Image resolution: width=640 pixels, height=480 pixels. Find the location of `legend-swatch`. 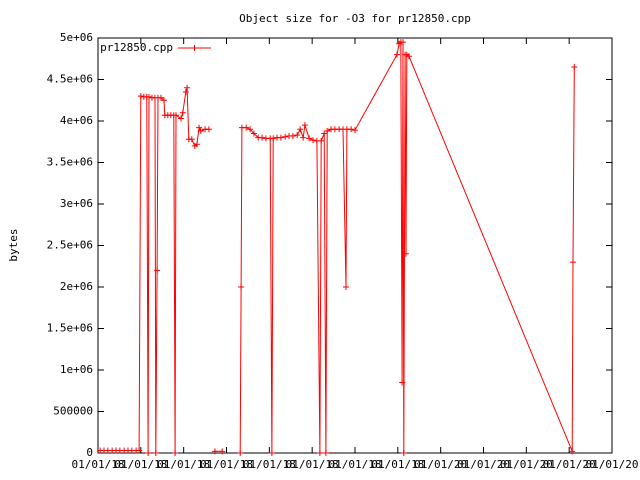

legend-swatch is located at coordinates (194, 48).